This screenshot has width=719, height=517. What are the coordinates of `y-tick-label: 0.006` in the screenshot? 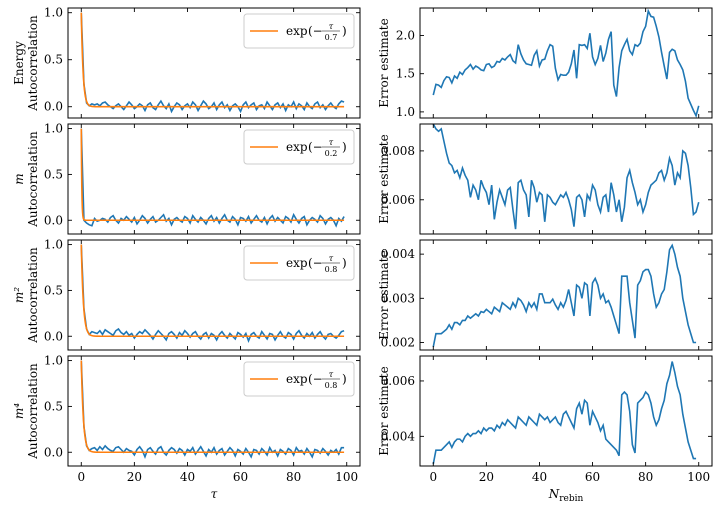 It's located at (398, 381).